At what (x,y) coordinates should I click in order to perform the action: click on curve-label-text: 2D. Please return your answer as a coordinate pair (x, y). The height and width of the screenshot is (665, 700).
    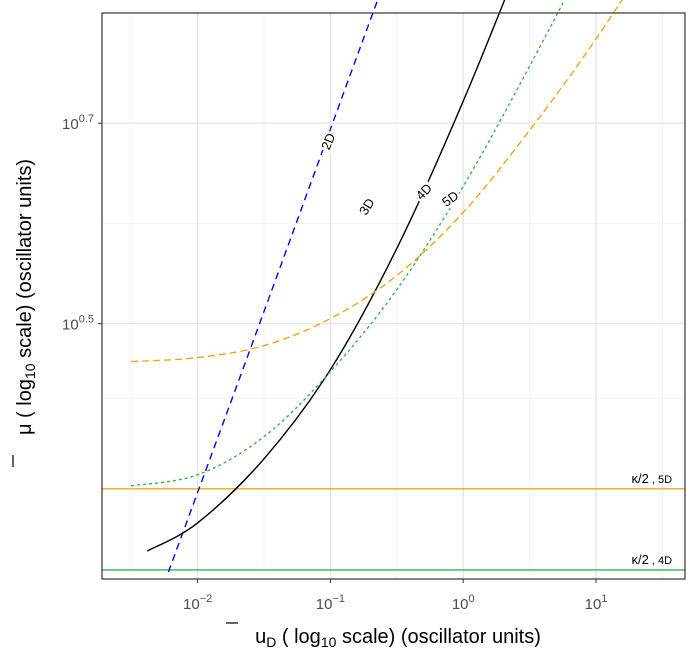
    Looking at the image, I should click on (328, 141).